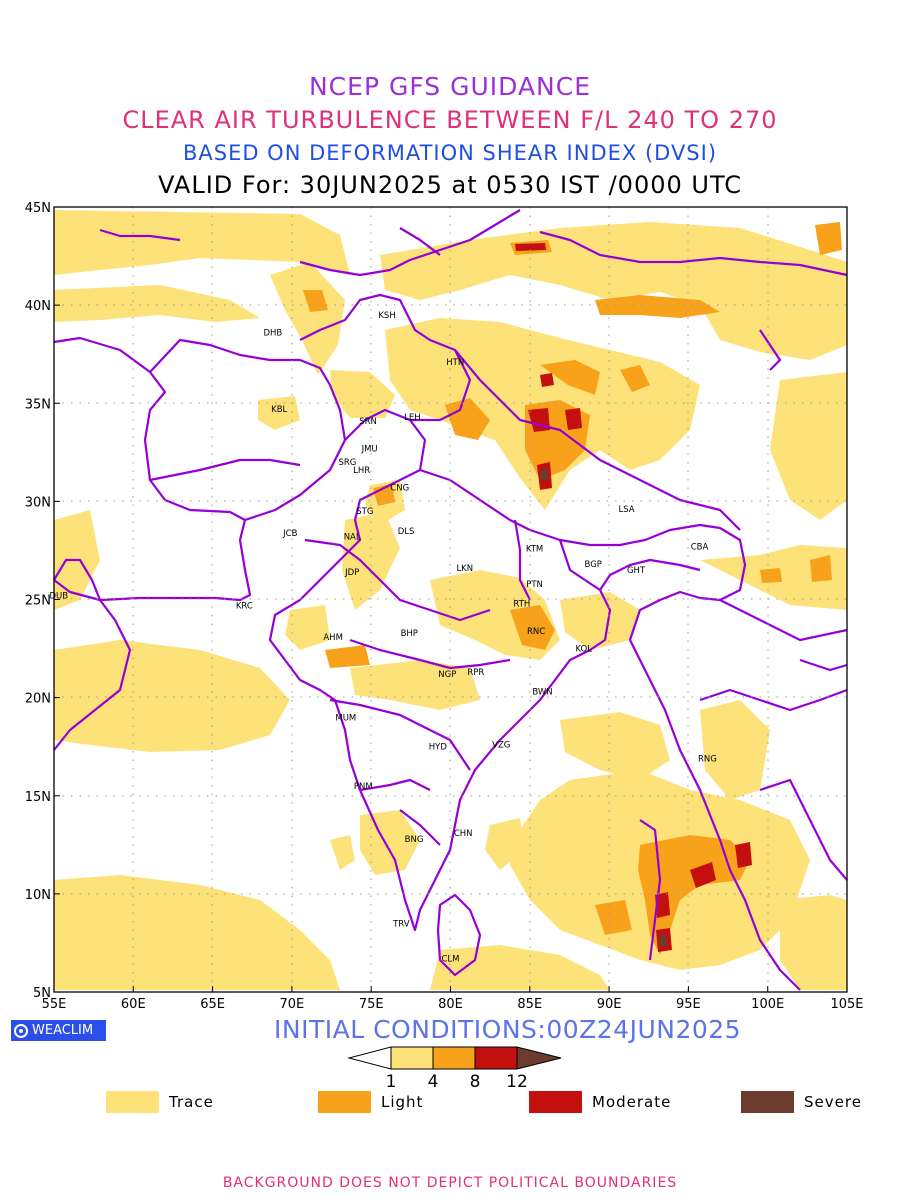  What do you see at coordinates (593, 565) in the screenshot?
I see `city-label-bgp: BGP` at bounding box center [593, 565].